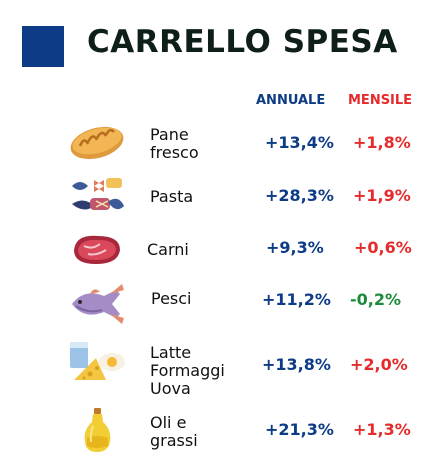 Image resolution: width=445 pixels, height=466 pixels. I want to click on annual-value: +11,2%, so click(296, 299).